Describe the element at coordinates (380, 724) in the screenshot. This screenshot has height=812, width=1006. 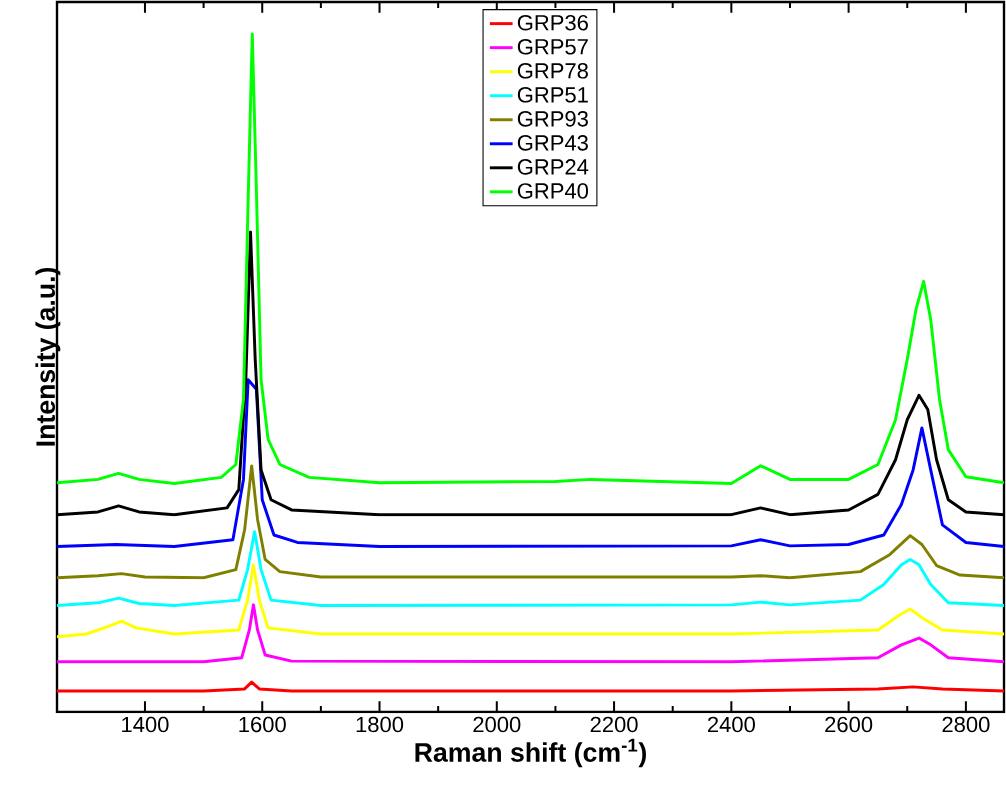
I see `x-tick-label: 1800` at that location.